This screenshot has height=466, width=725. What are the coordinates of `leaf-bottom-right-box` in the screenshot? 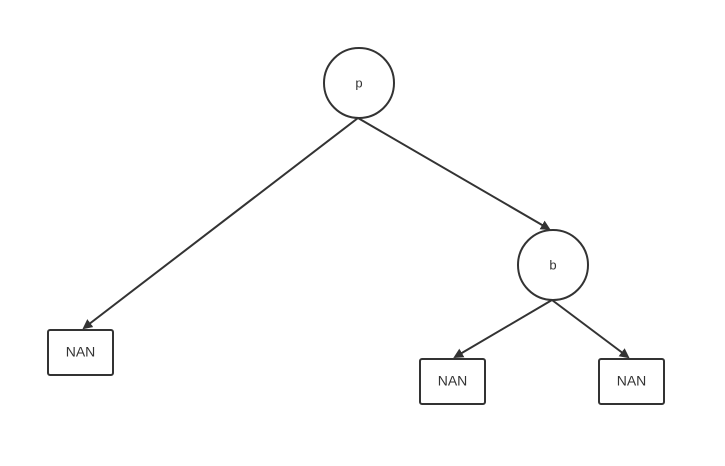 It's located at (631, 381).